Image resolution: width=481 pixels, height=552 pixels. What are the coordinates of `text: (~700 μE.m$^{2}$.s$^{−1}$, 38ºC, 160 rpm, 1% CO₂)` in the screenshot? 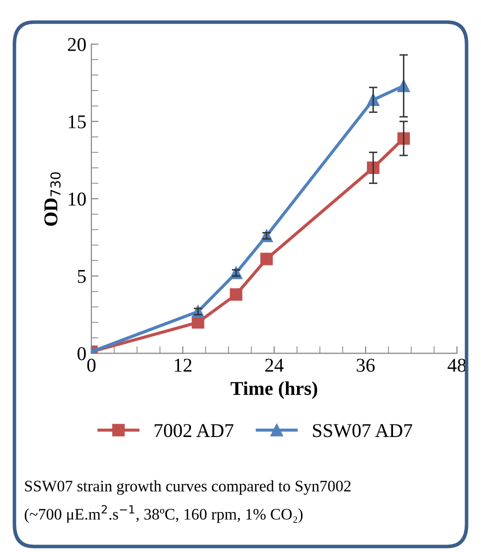 It's located at (163, 514).